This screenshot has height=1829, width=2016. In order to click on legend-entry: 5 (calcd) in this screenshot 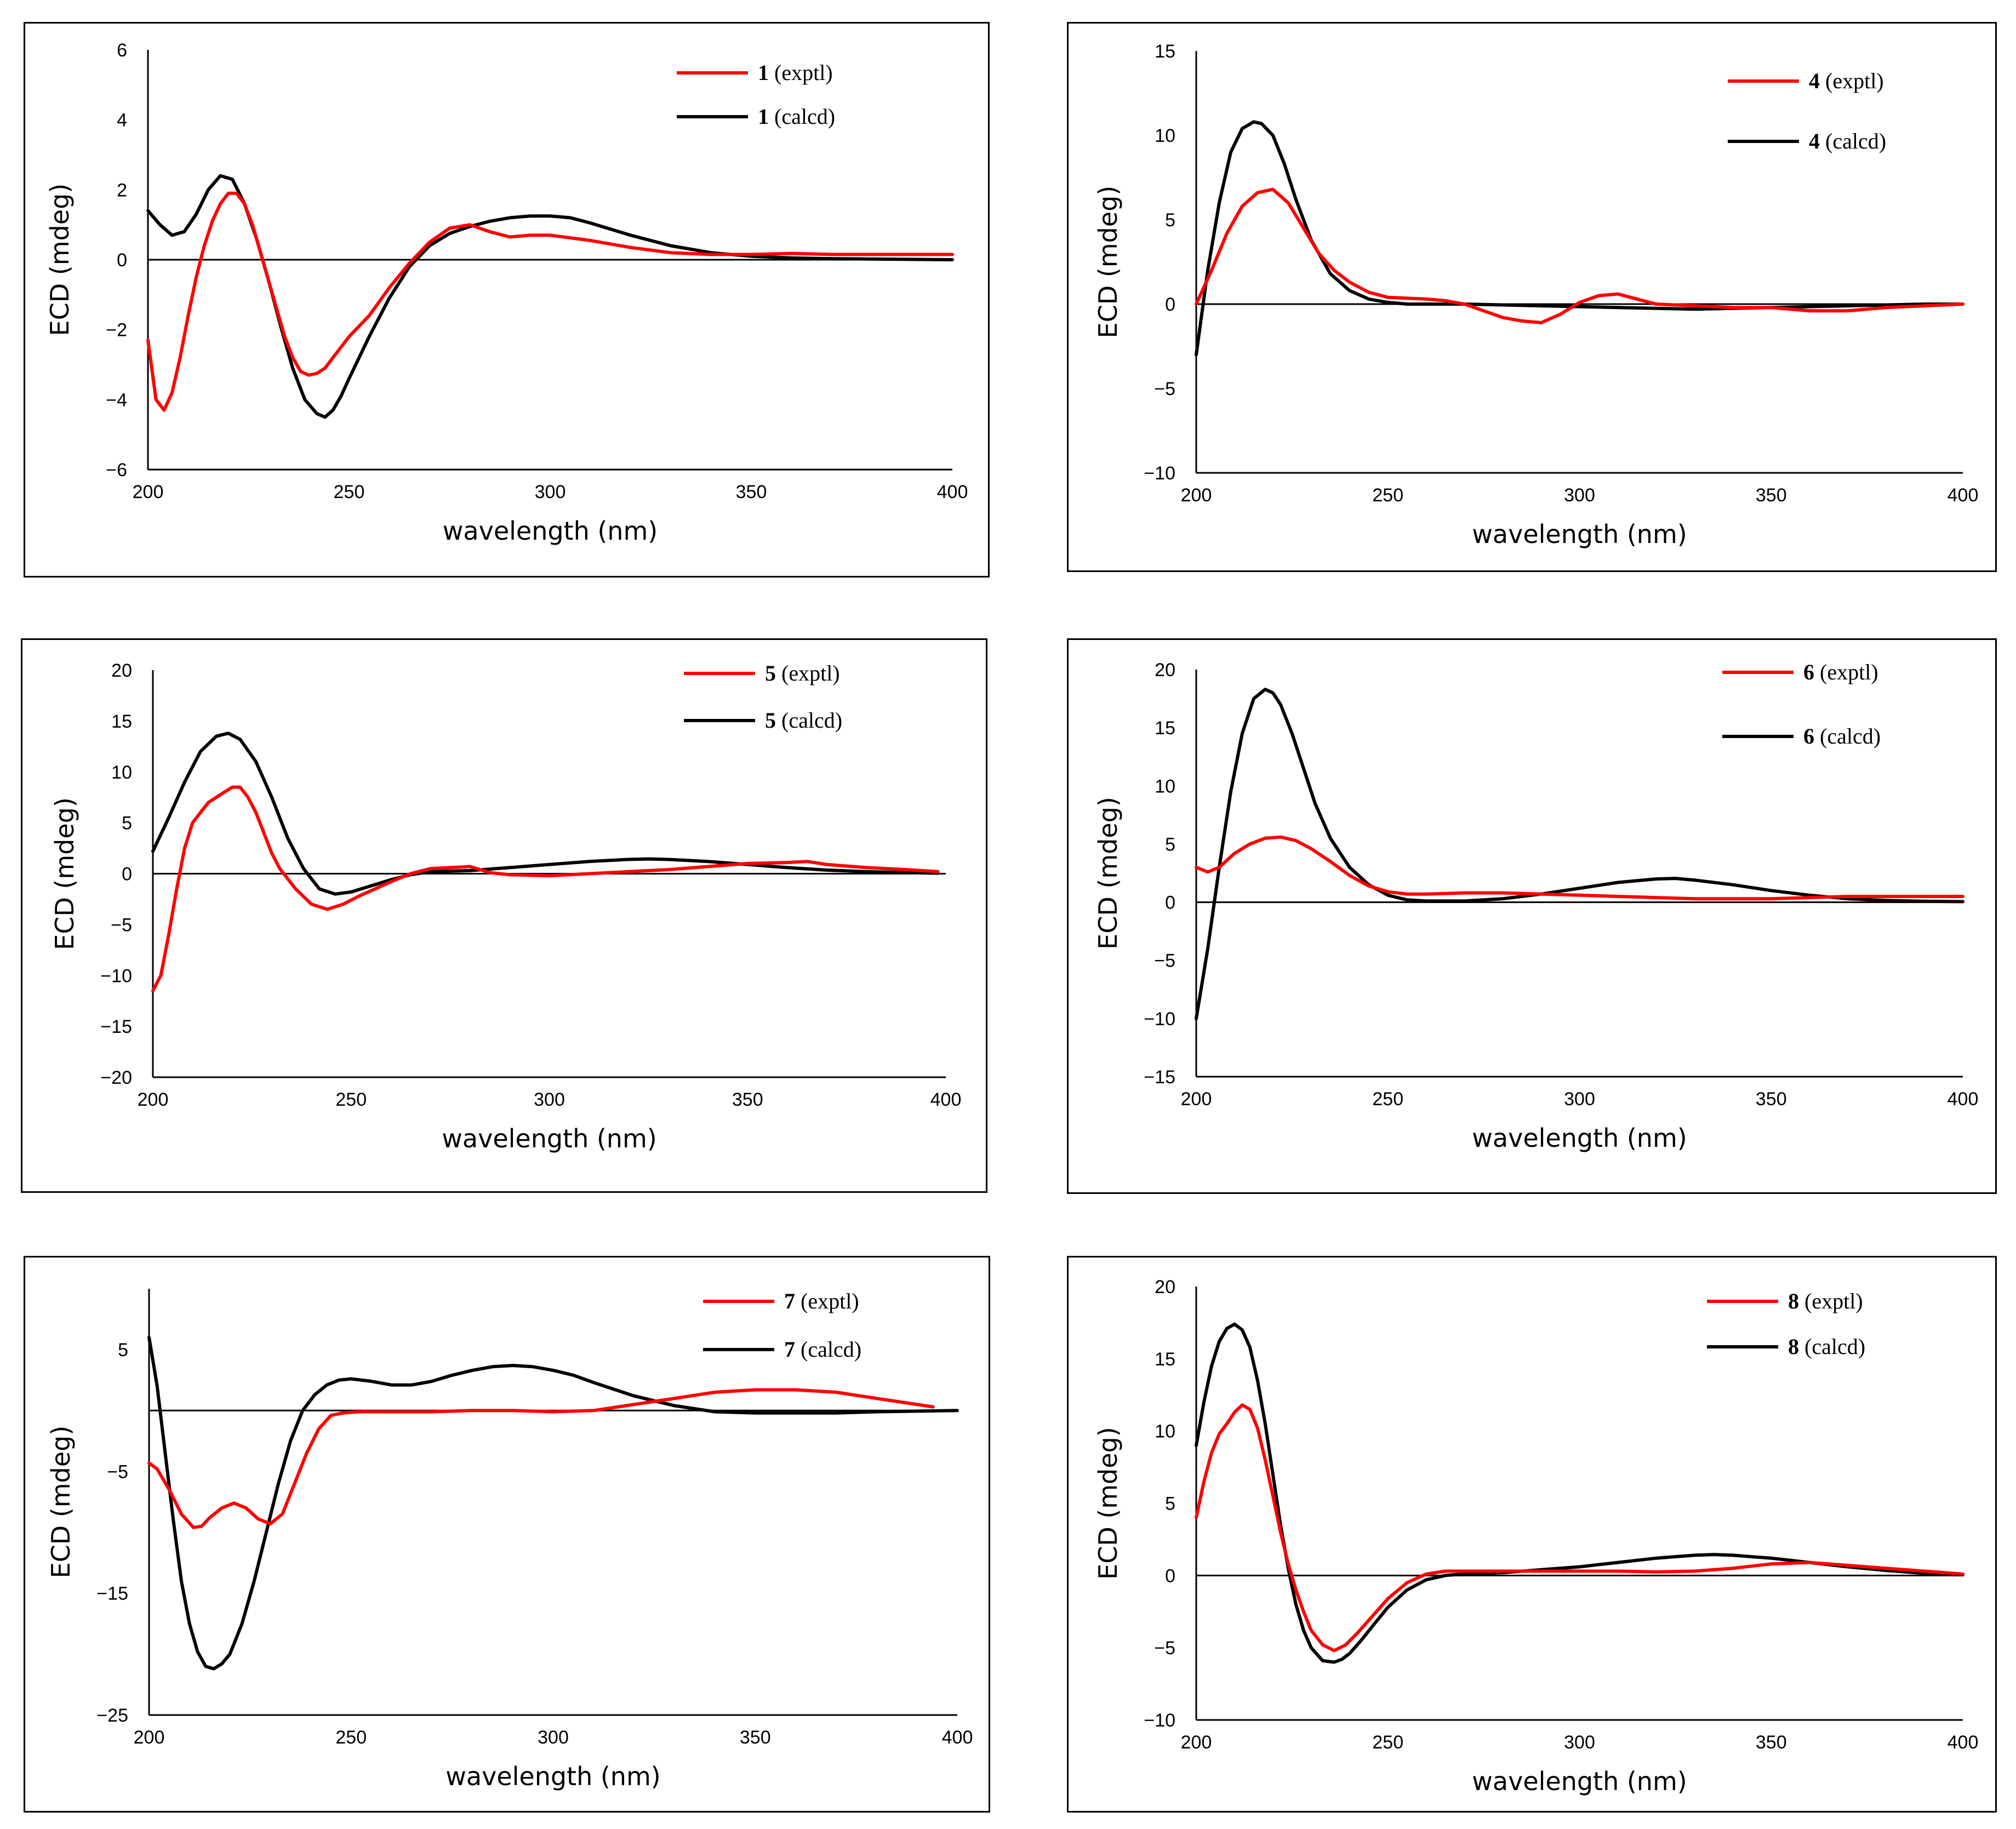, I will do `click(803, 720)`.